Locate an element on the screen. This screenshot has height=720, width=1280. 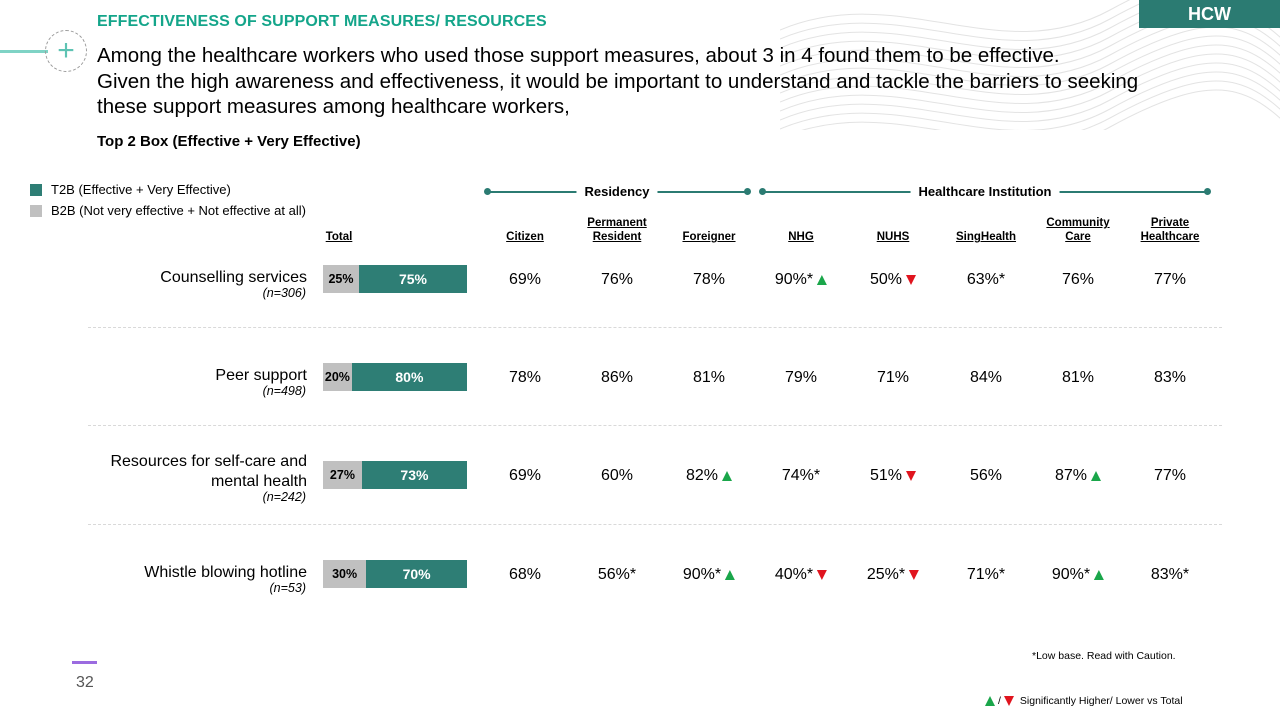
bar-segment-b2b: 30% is located at coordinates (345, 574).